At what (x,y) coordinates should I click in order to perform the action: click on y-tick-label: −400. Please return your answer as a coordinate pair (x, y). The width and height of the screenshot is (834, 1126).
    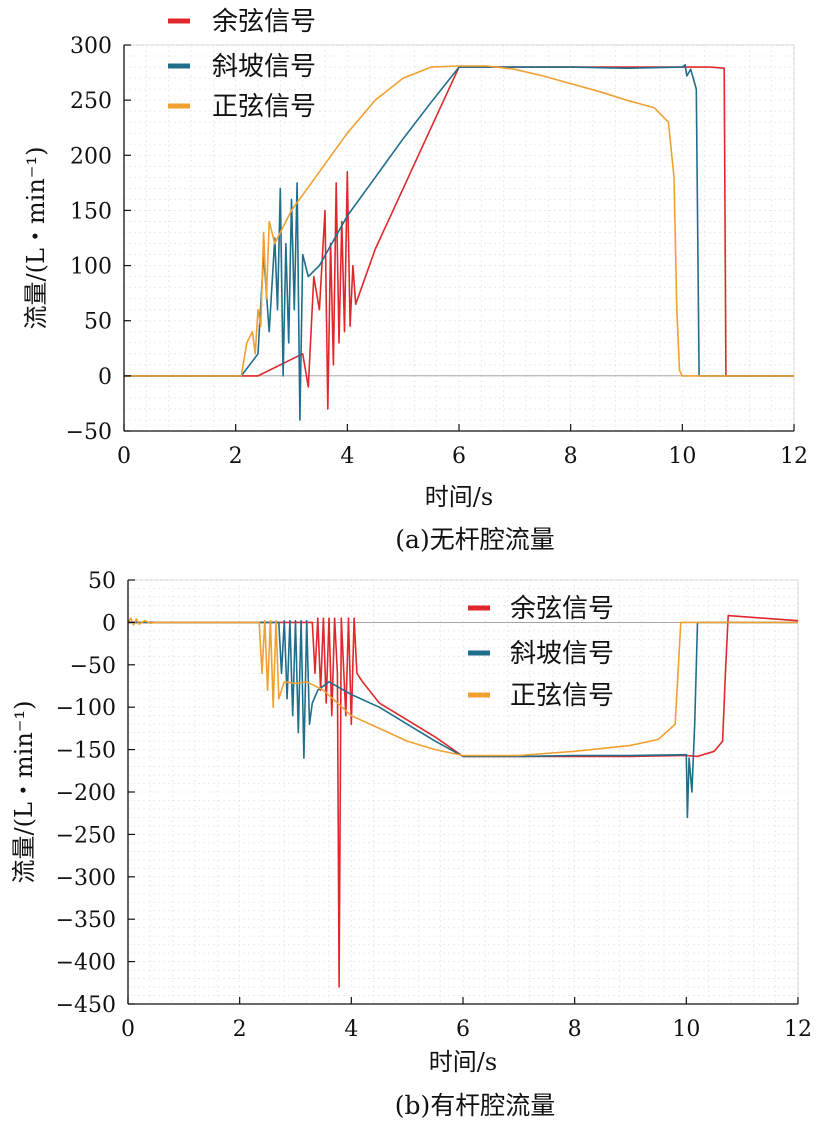
    Looking at the image, I should click on (86, 963).